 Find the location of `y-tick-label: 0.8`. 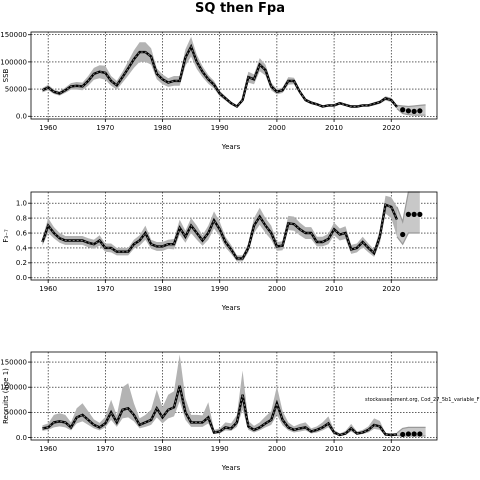

y-tick-label: 0.8 is located at coordinates (21, 219).